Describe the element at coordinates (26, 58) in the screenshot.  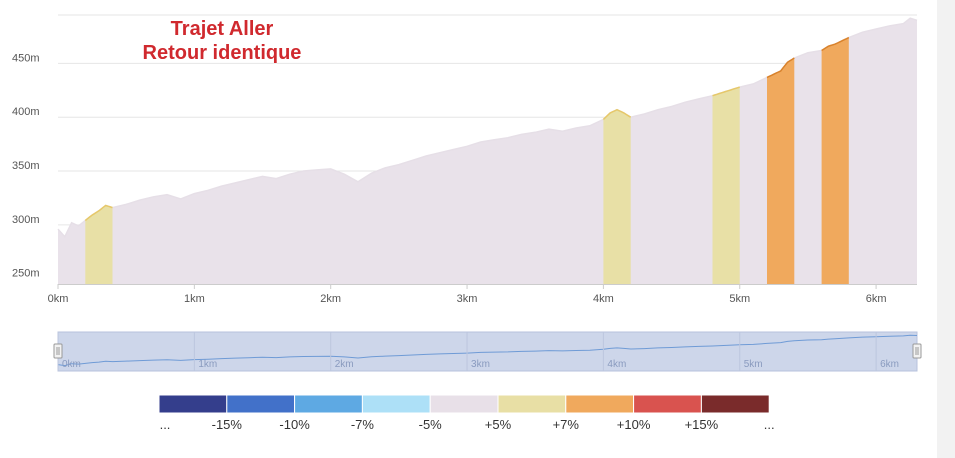
I see `y-tick-label-450: 450m` at that location.